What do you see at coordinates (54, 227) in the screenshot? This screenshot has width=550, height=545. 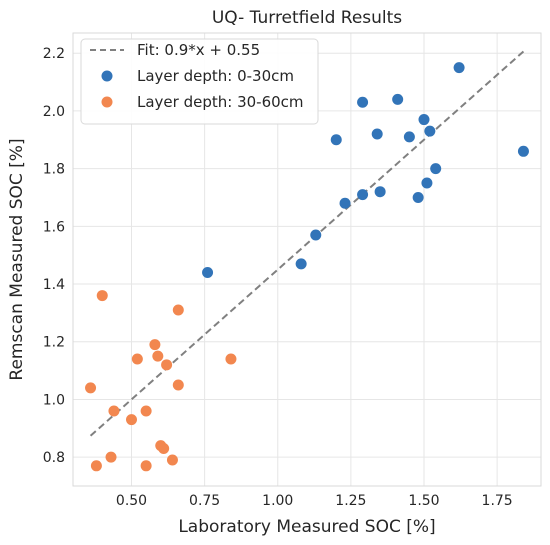 I see `y-tick-label: 1.6` at bounding box center [54, 227].